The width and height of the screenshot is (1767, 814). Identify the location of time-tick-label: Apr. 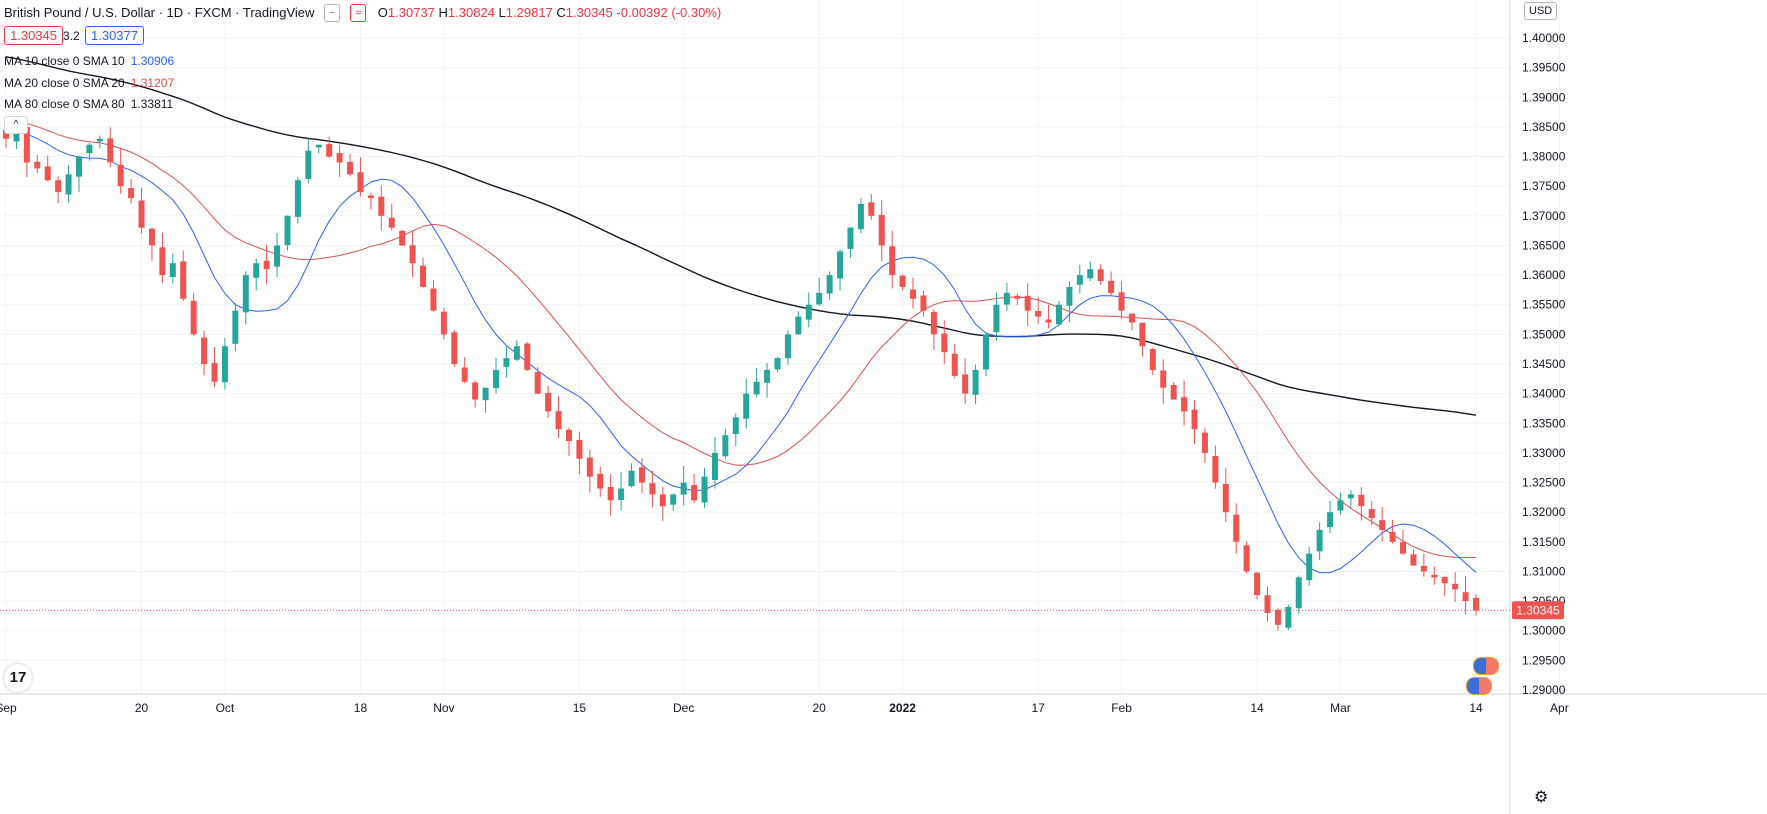
(1559, 708).